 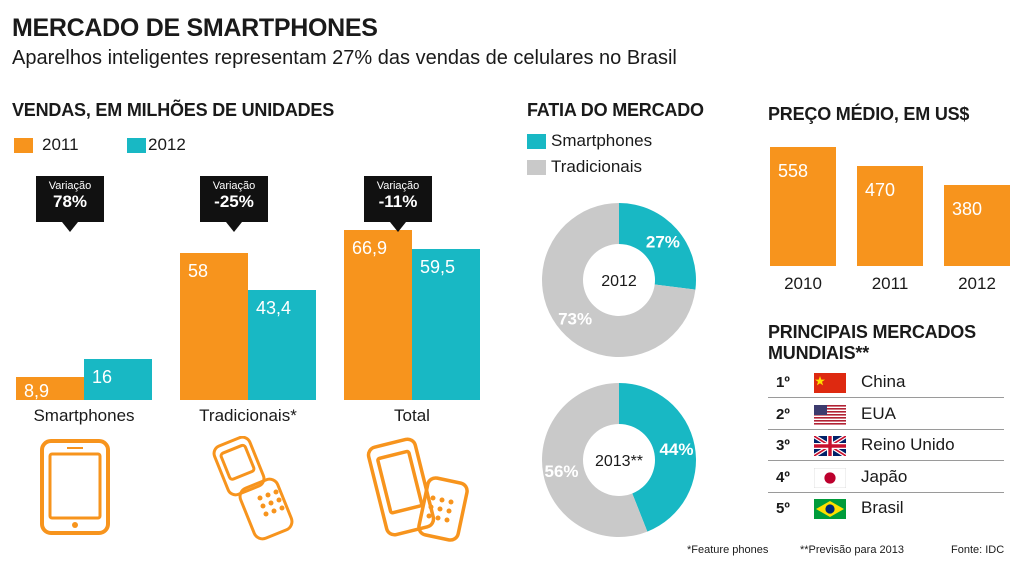 I want to click on market-country: China, so click(x=883, y=381).